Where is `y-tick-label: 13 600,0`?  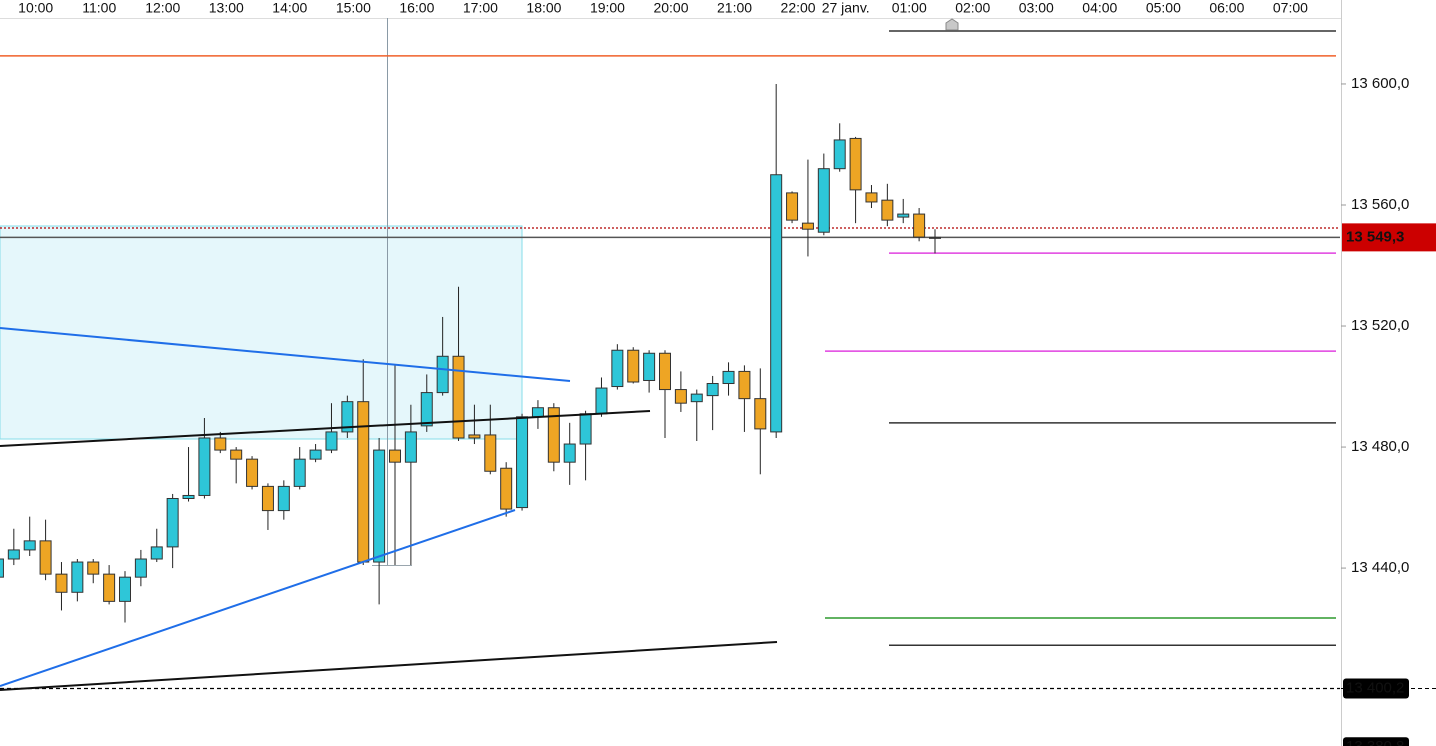
y-tick-label: 13 600,0 is located at coordinates (1380, 83).